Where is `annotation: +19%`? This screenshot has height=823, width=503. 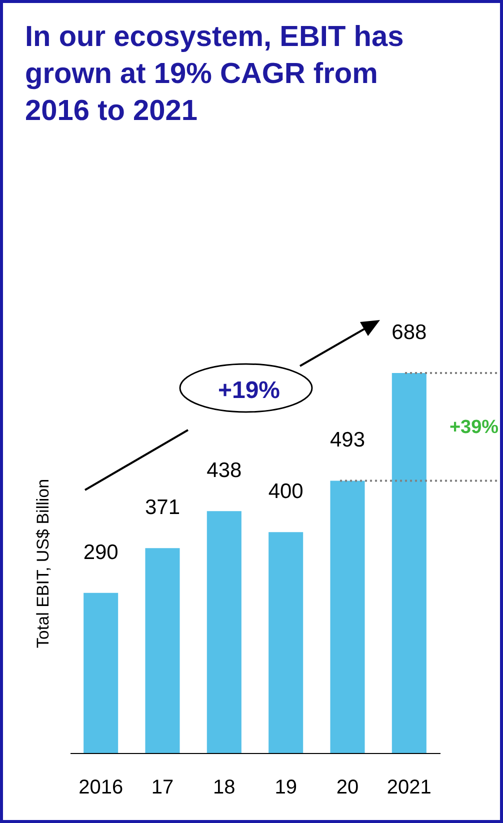
annotation: +19% is located at coordinates (249, 390).